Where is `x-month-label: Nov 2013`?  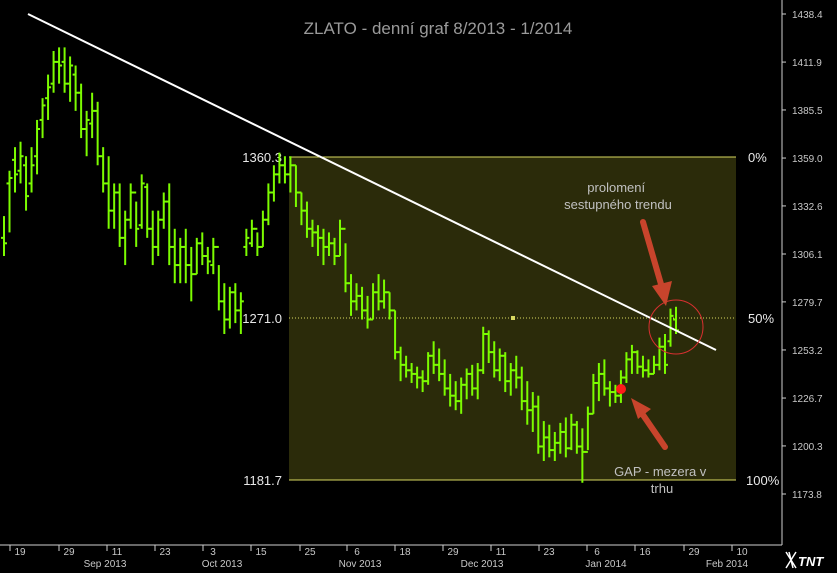
x-month-label: Nov 2013 is located at coordinates (360, 564).